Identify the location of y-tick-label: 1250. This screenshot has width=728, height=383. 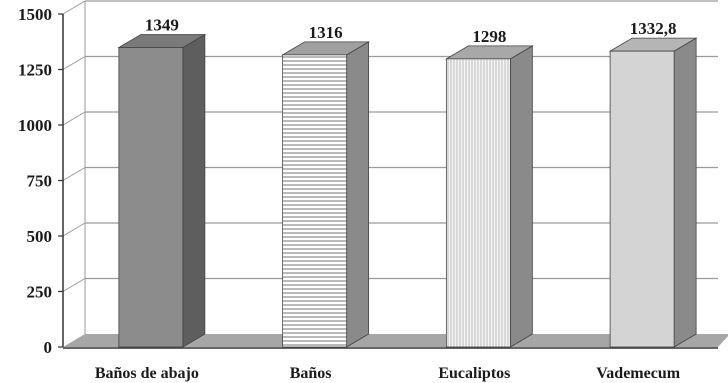
(35, 70).